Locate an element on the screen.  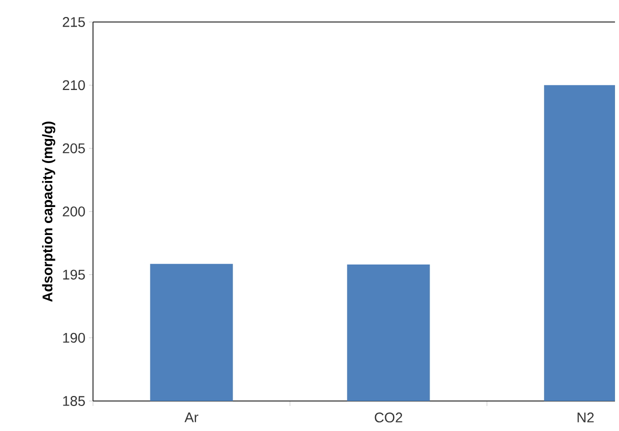
y-tick-label: 190 is located at coordinates (74, 337).